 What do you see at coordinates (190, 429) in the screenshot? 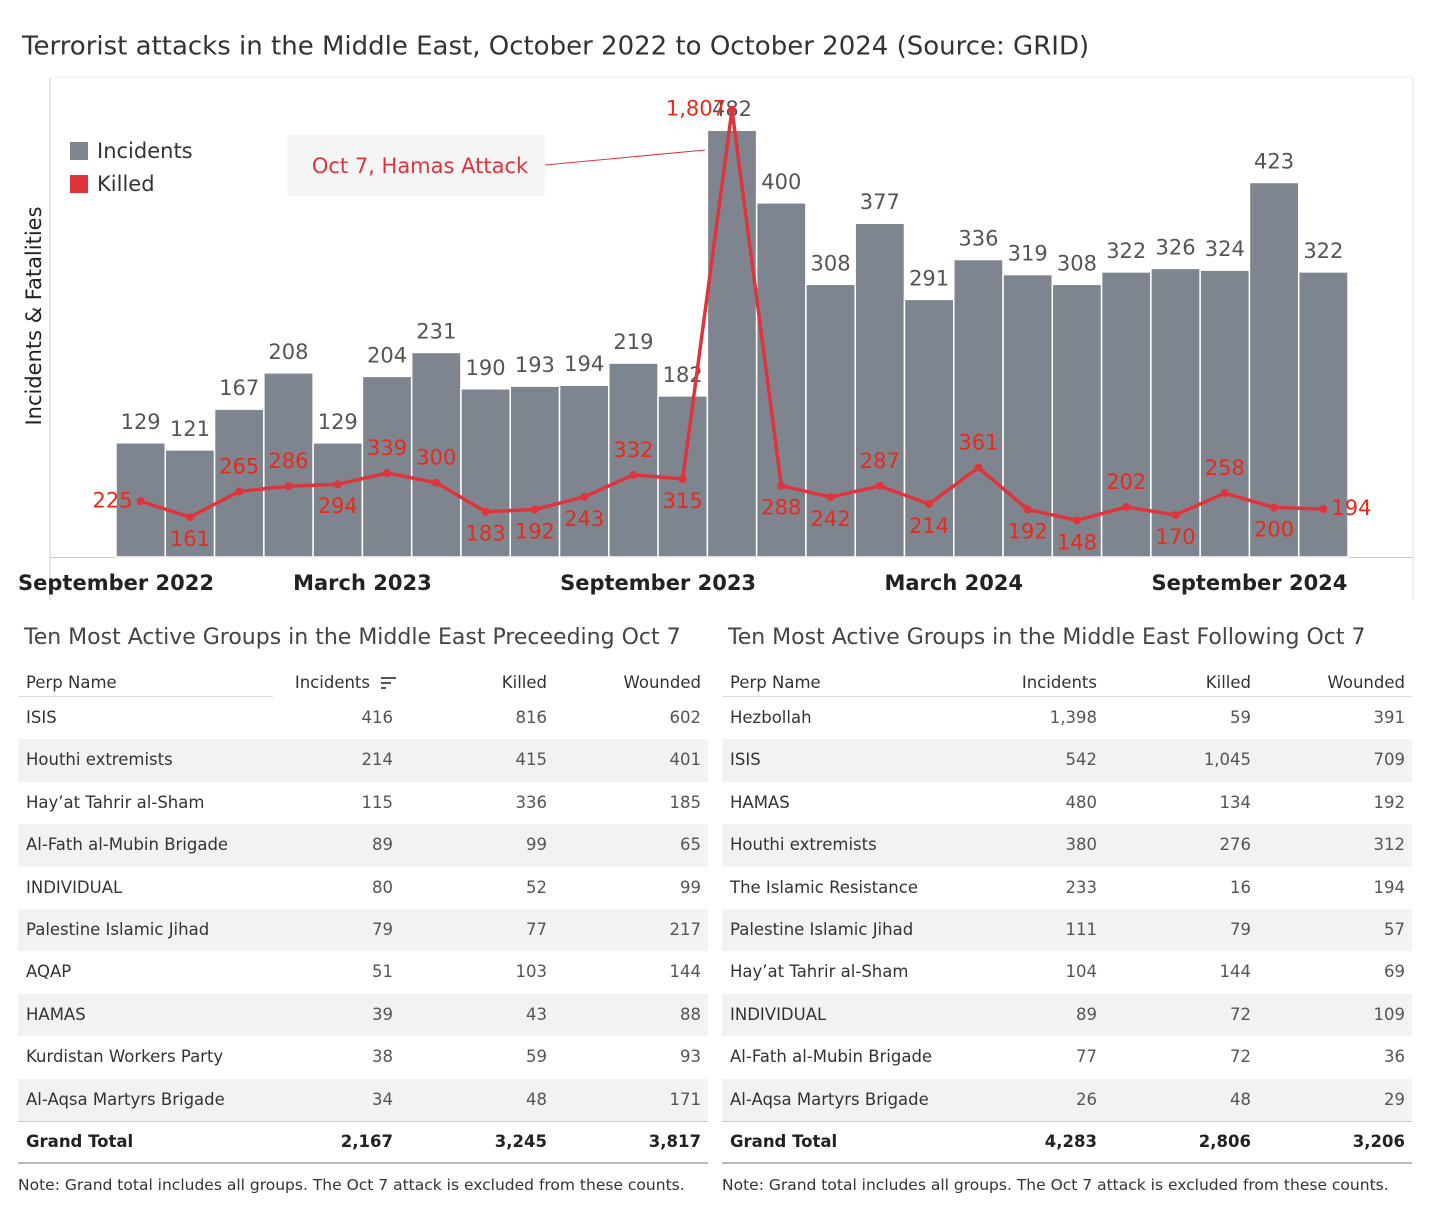
I see `bar-label: 121` at bounding box center [190, 429].